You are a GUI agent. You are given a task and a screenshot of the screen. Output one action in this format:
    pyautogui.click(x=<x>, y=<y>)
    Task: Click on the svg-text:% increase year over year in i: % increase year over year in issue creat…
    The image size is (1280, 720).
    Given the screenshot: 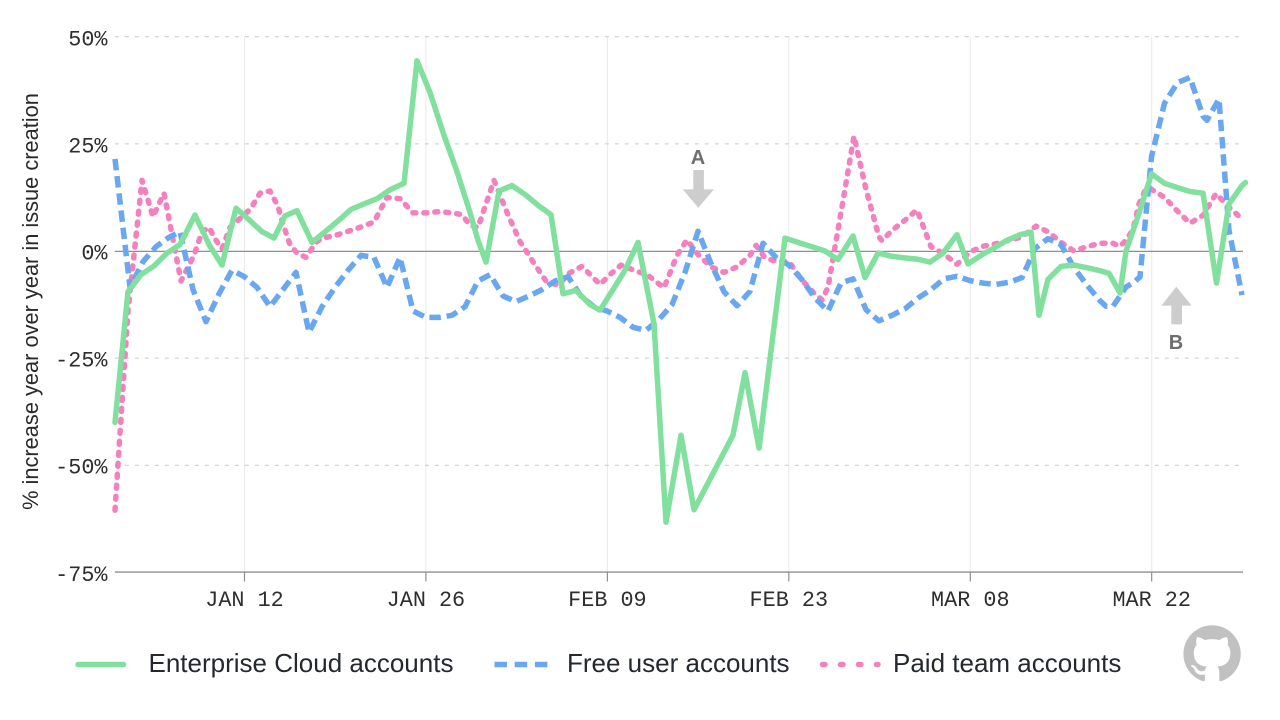 What is the action you would take?
    pyautogui.click(x=30, y=301)
    